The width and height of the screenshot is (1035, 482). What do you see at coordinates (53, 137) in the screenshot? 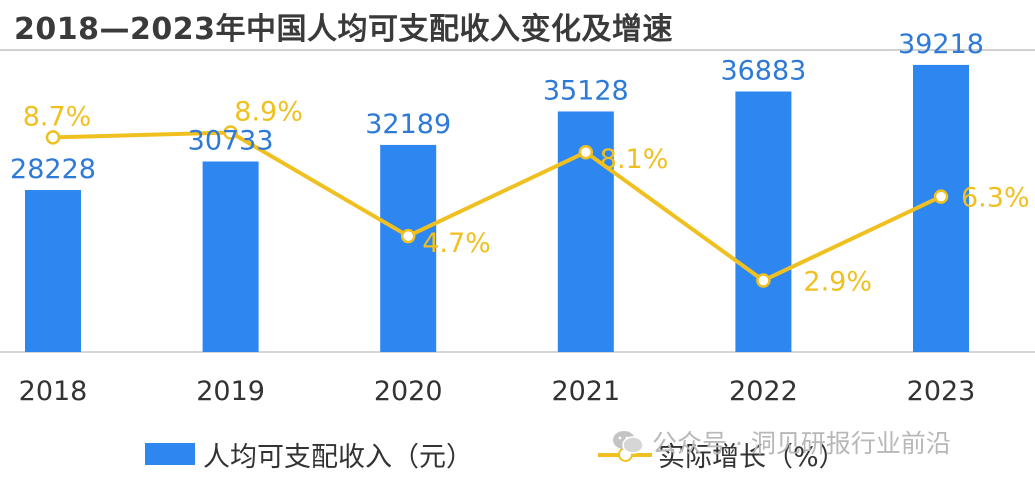
I see `growth-point-2018` at bounding box center [53, 137].